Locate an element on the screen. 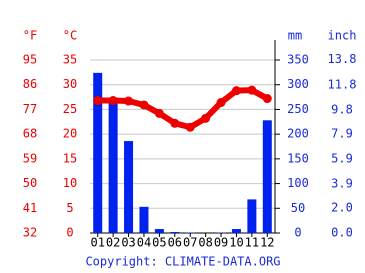 The height and width of the screenshot is (273, 365). mm-tick-label: 200 is located at coordinates (298, 134).